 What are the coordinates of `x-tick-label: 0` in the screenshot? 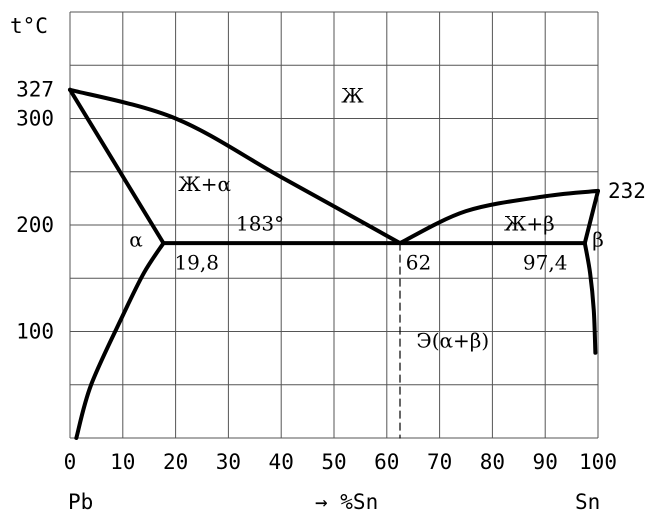 It's located at (70, 462).